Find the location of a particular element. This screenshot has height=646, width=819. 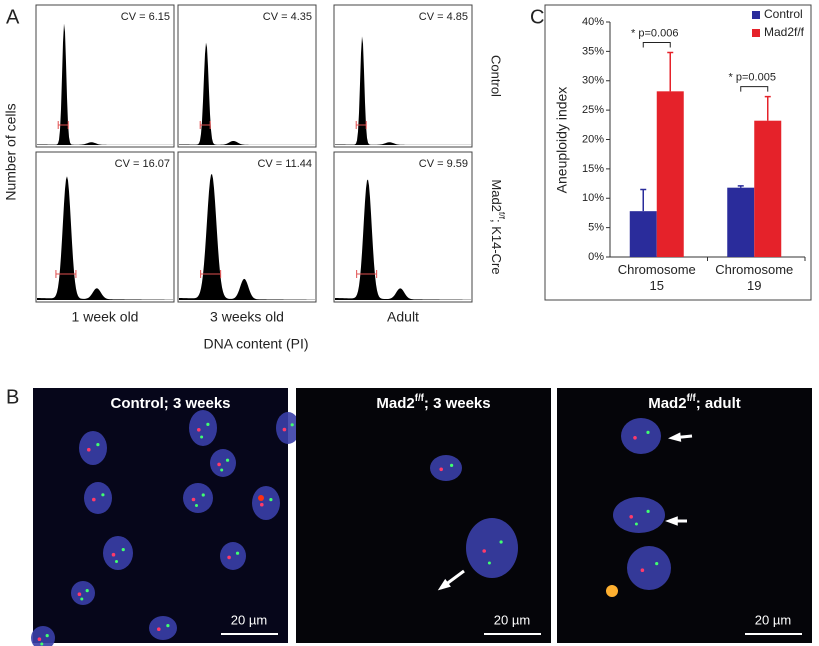

bar is located at coordinates (741, 222).